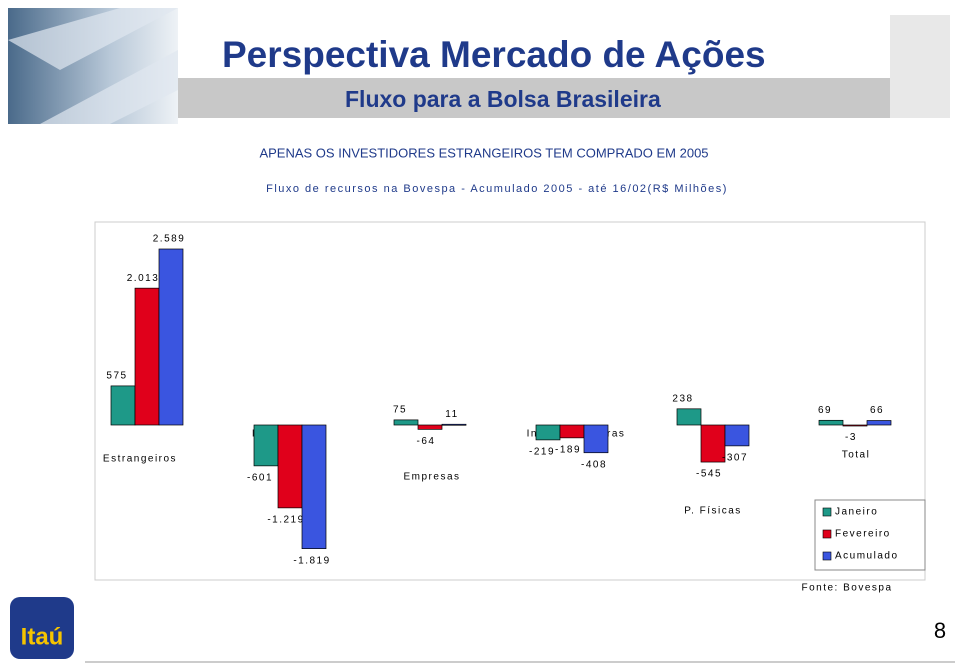 This screenshot has width=960, height=672. Describe the element at coordinates (877, 410) in the screenshot. I see `value-label: 66` at that location.